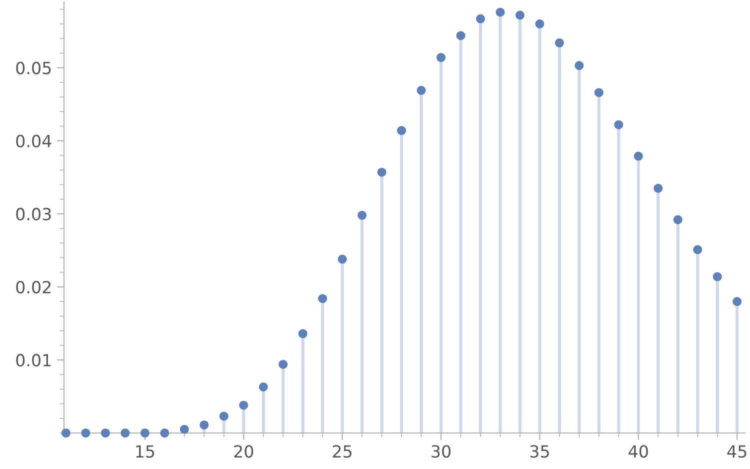  I want to click on x-tick-label: 30, so click(441, 451).